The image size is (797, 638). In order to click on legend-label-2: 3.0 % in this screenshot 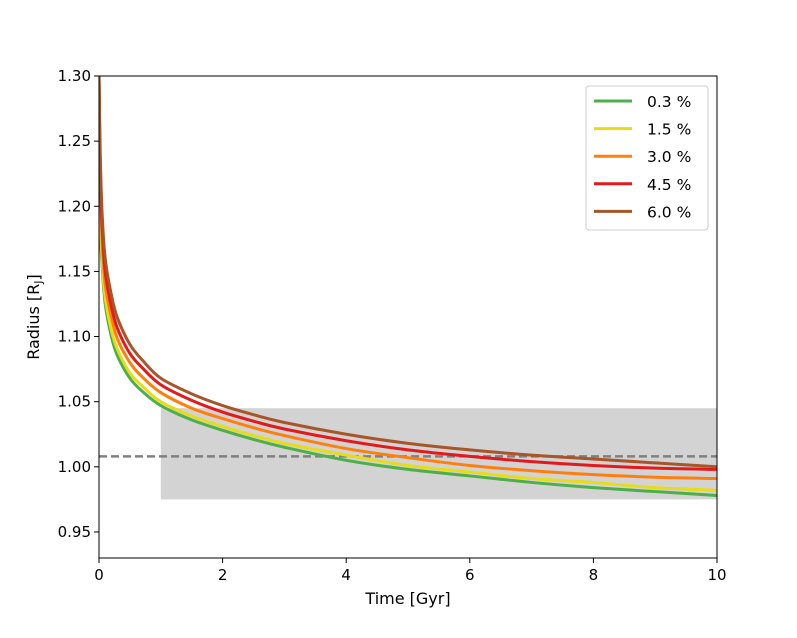, I will do `click(669, 157)`.